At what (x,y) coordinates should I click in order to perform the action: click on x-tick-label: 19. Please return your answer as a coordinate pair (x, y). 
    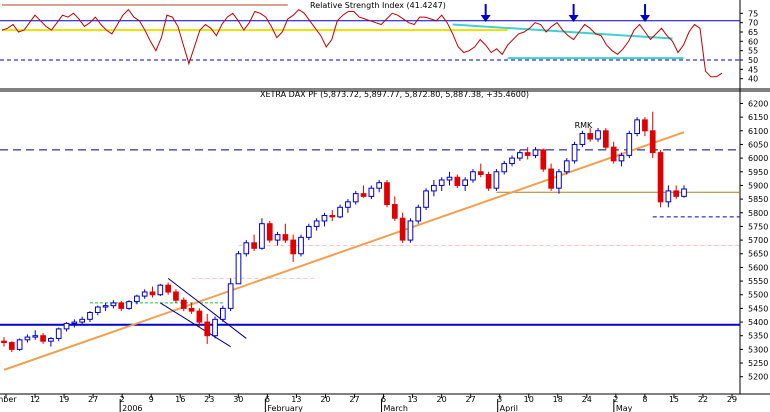
    Looking at the image, I should click on (64, 399).